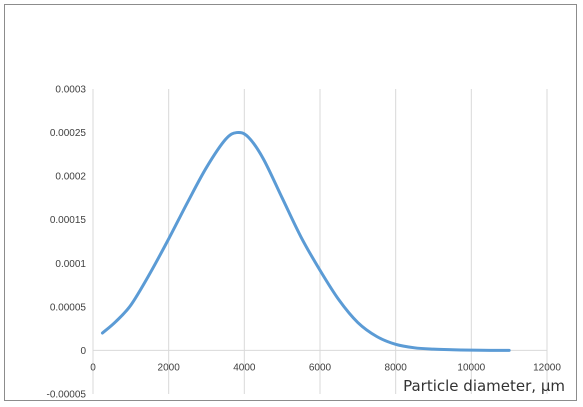 This screenshot has width=583, height=407. I want to click on y-tick-label: 0, so click(83, 351).